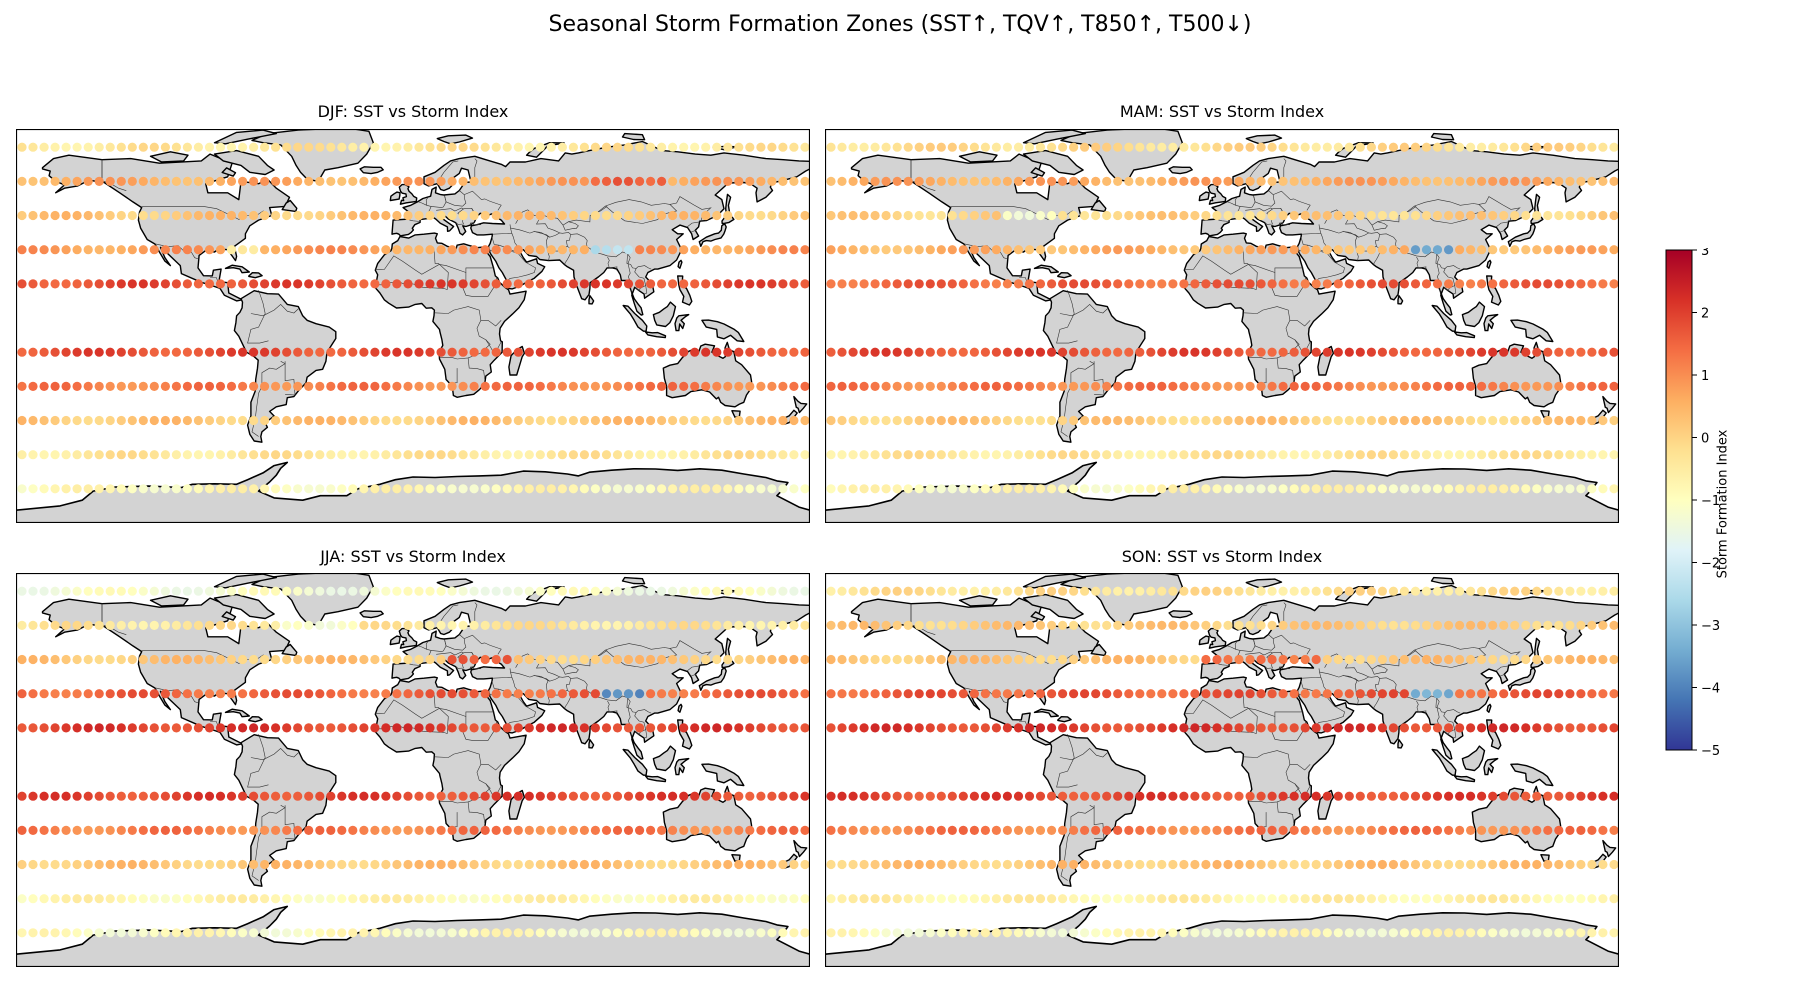 This screenshot has width=1800, height=1000. I want to click on land-cuba, so click(237, 269).